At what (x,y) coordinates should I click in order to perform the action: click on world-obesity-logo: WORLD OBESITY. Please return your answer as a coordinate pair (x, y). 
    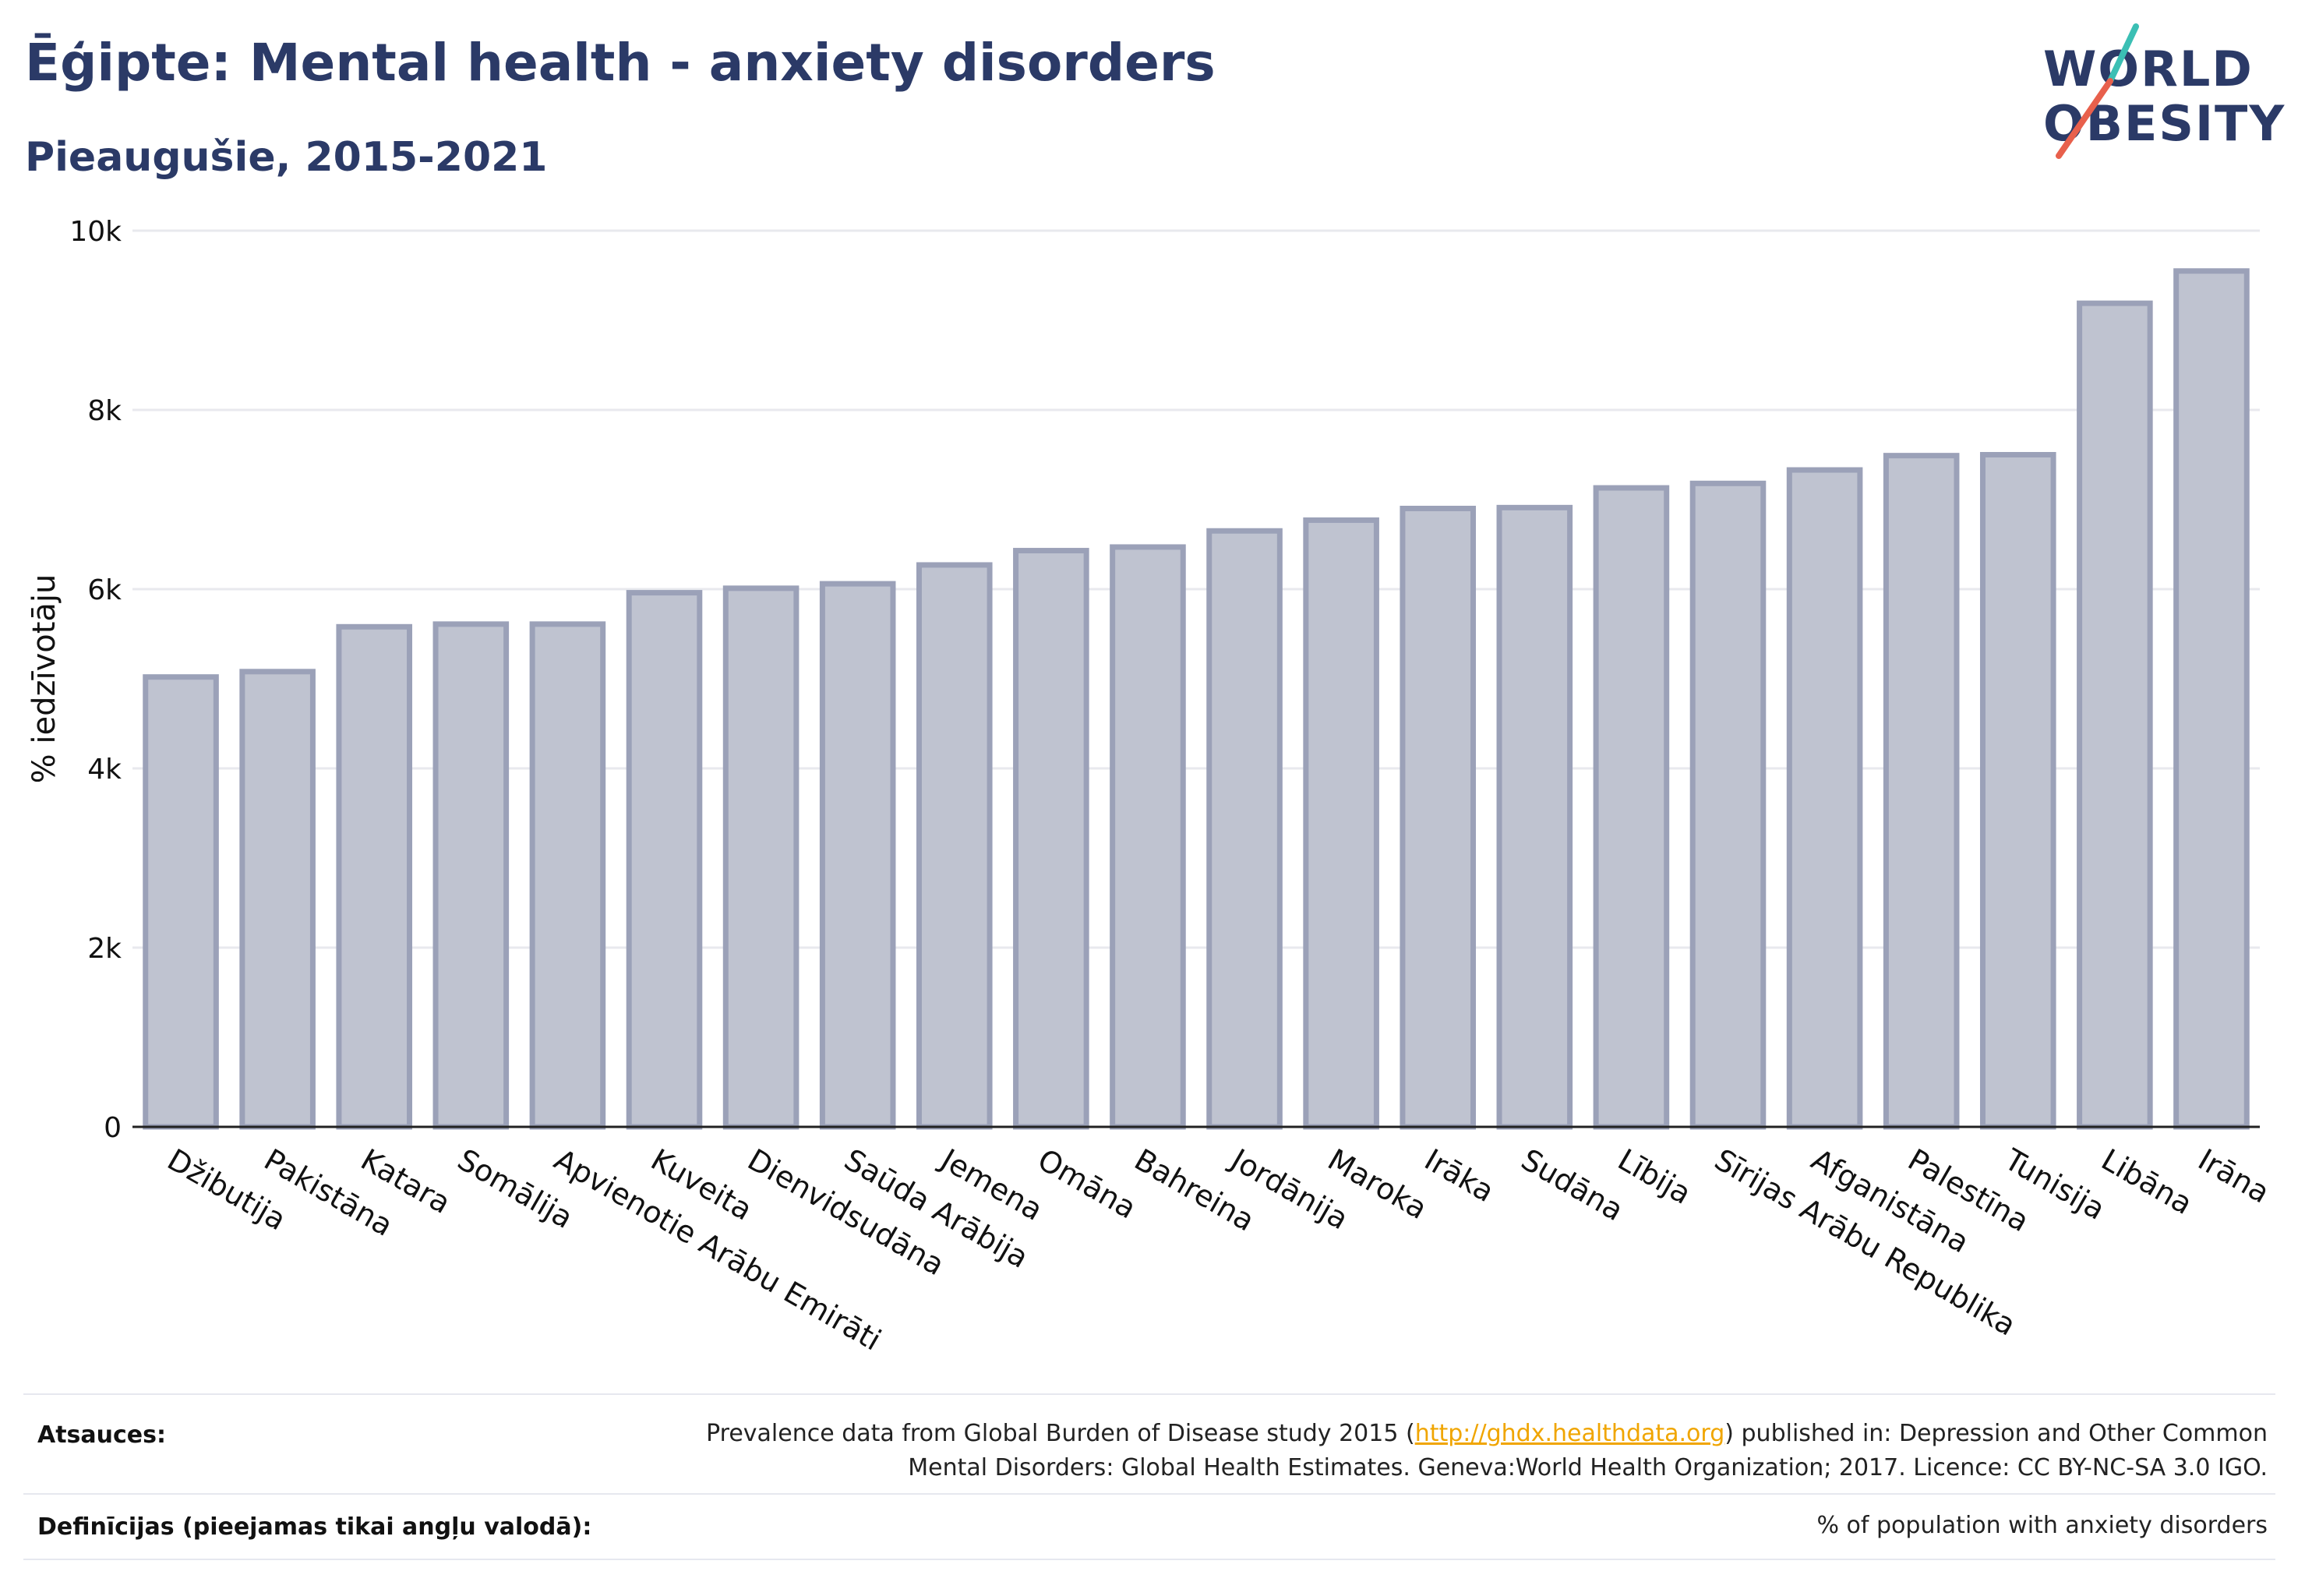
    Looking at the image, I should click on (2160, 93).